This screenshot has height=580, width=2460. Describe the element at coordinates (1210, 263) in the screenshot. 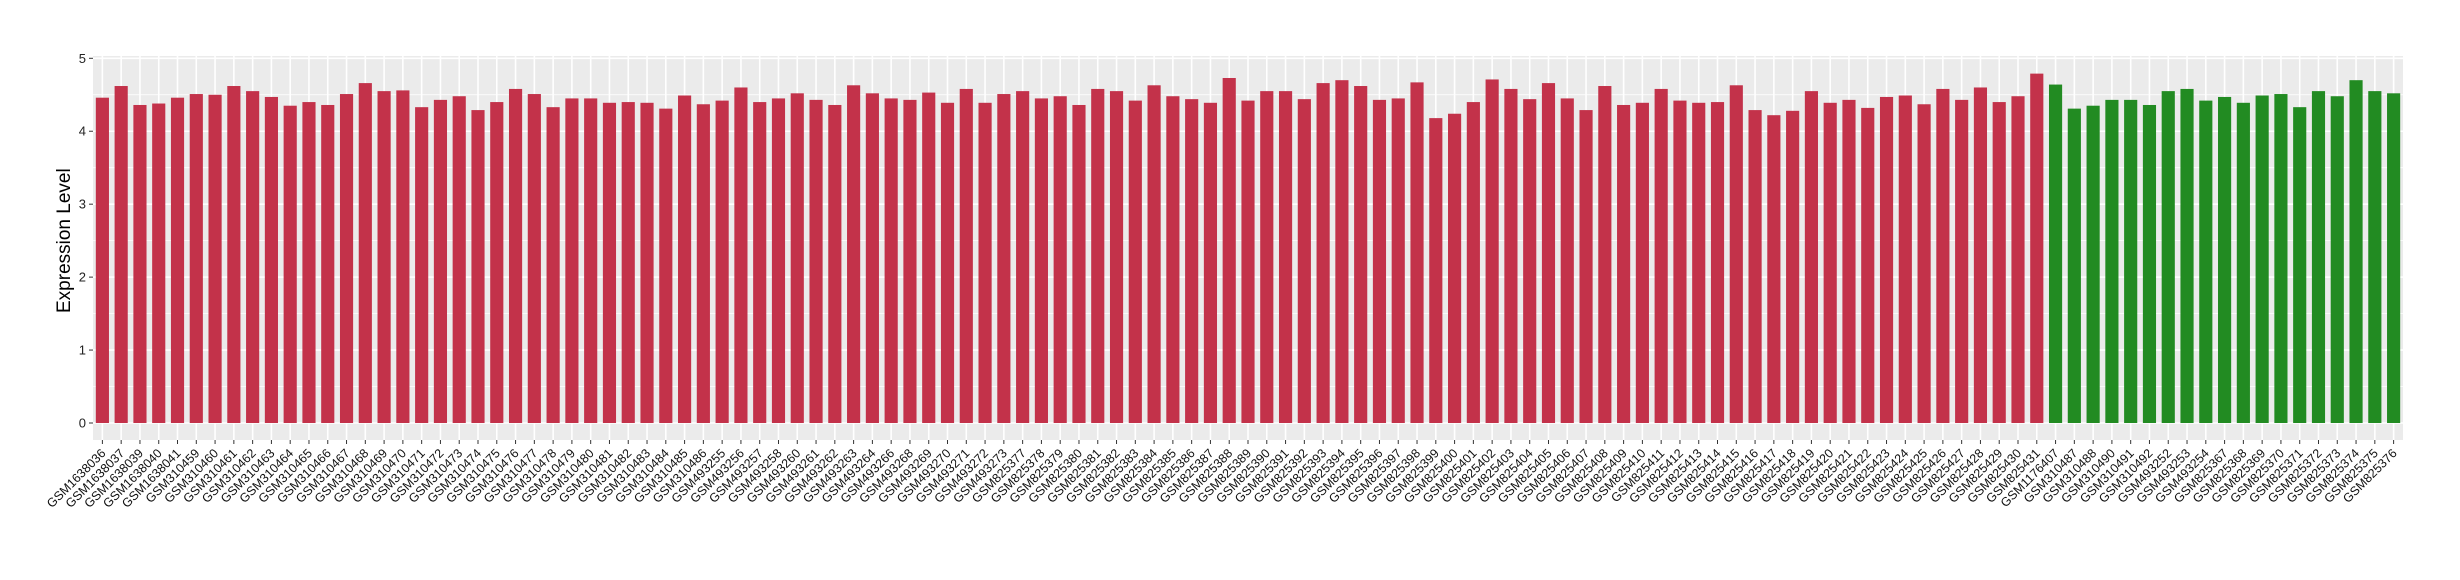

I see `bar-GSM825387` at that location.